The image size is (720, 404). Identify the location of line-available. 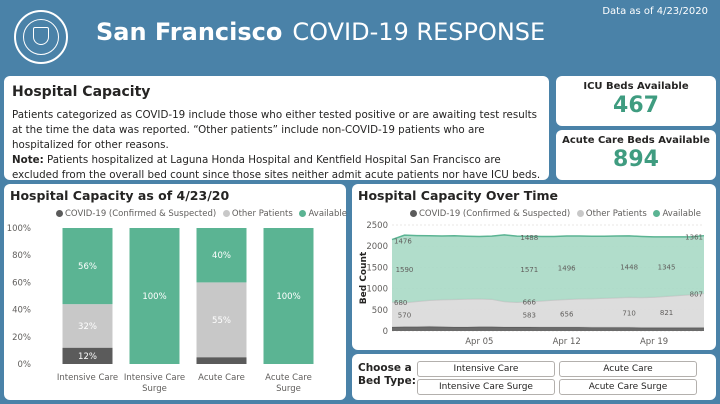
(548, 237).